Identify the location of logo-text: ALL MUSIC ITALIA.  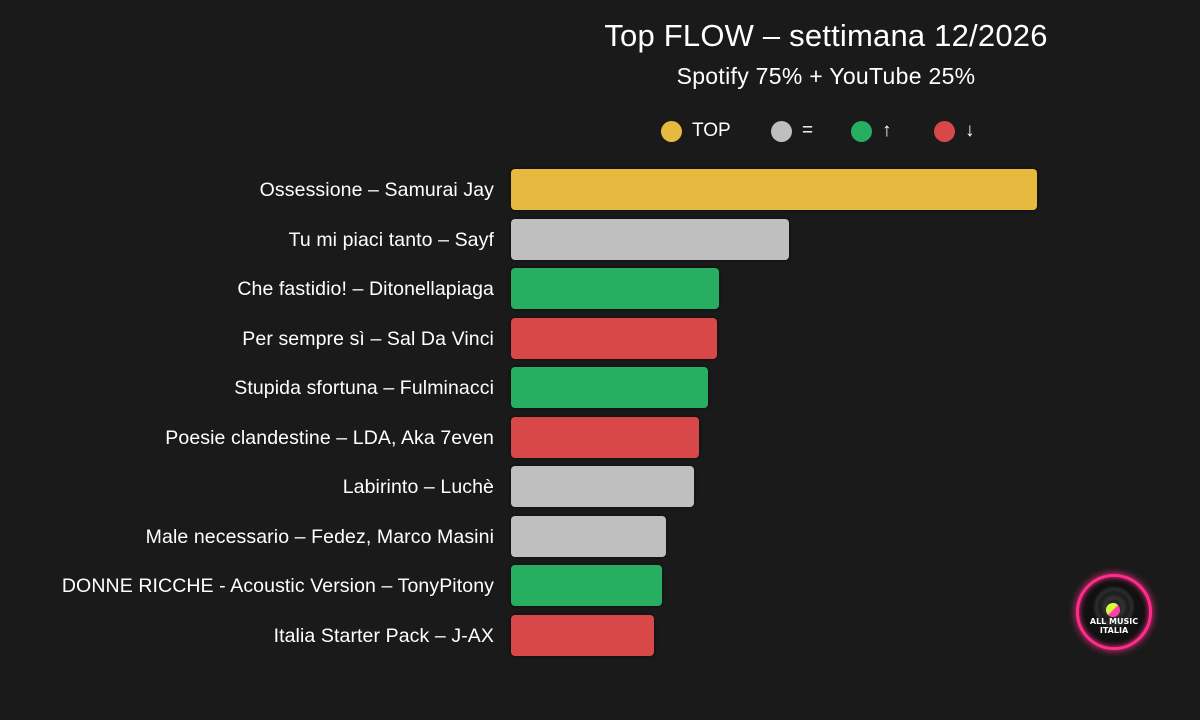
(1114, 626).